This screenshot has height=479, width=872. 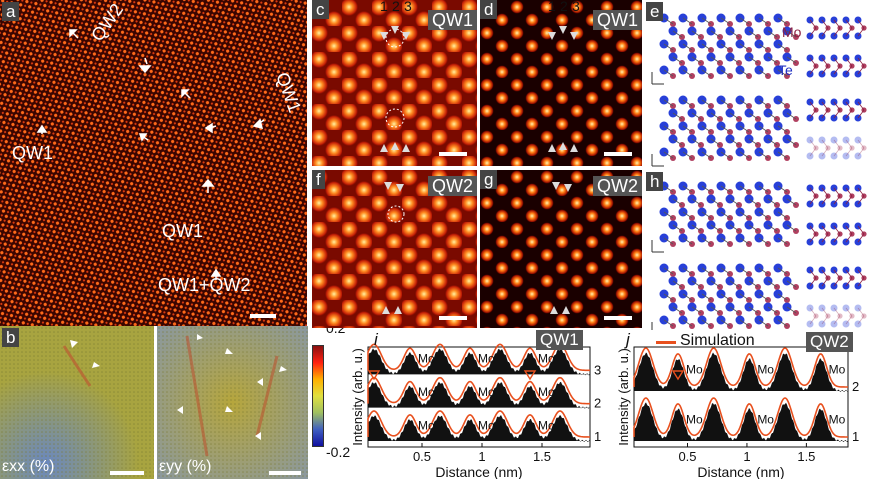 I want to click on strain-colorbar, so click(x=318, y=396).